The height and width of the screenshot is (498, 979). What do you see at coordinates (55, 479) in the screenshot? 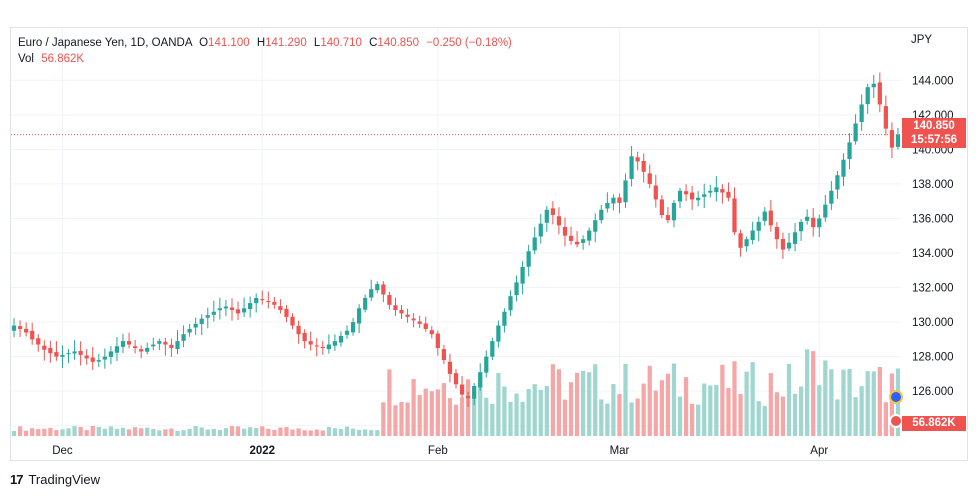
I see `tradingview-logo: 17 TradingView` at bounding box center [55, 479].